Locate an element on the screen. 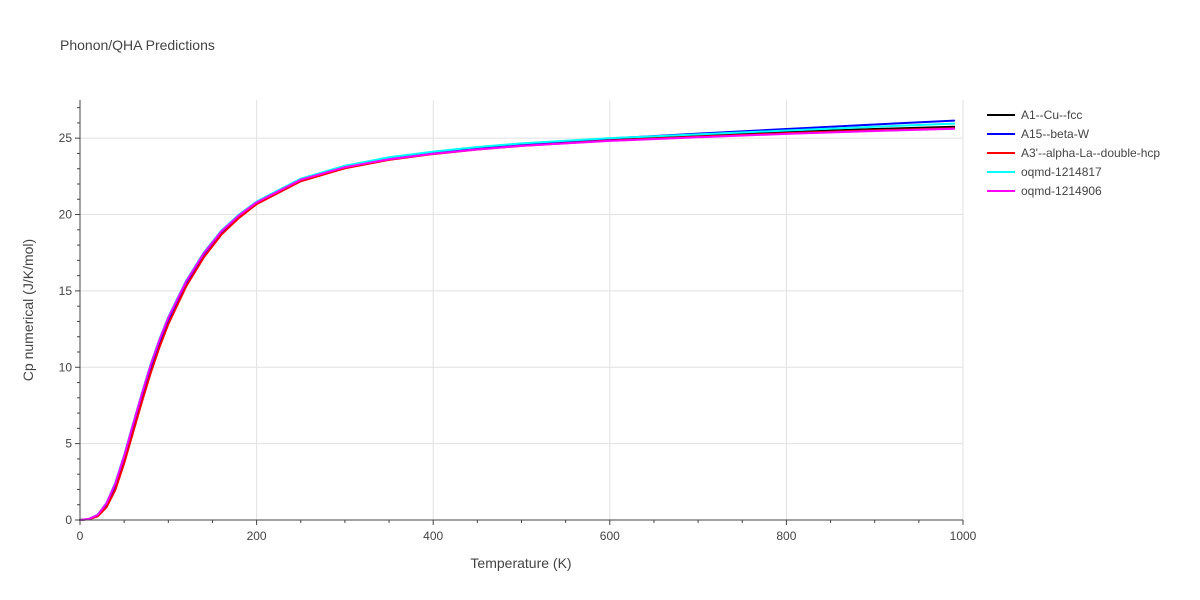  x-tick-label: 200 is located at coordinates (257, 536).